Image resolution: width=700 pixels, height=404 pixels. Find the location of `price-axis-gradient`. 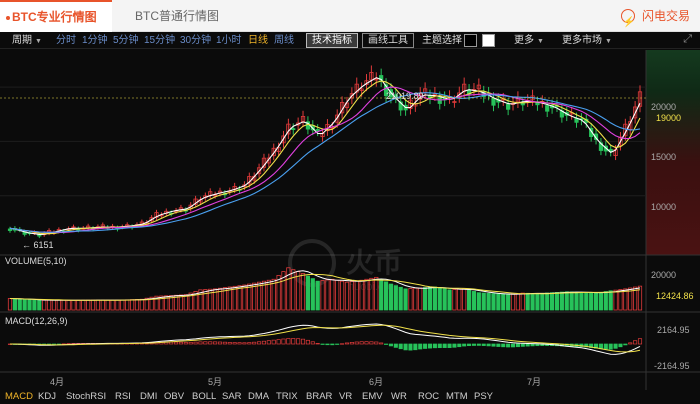

price-axis-gradient is located at coordinates (673, 152).